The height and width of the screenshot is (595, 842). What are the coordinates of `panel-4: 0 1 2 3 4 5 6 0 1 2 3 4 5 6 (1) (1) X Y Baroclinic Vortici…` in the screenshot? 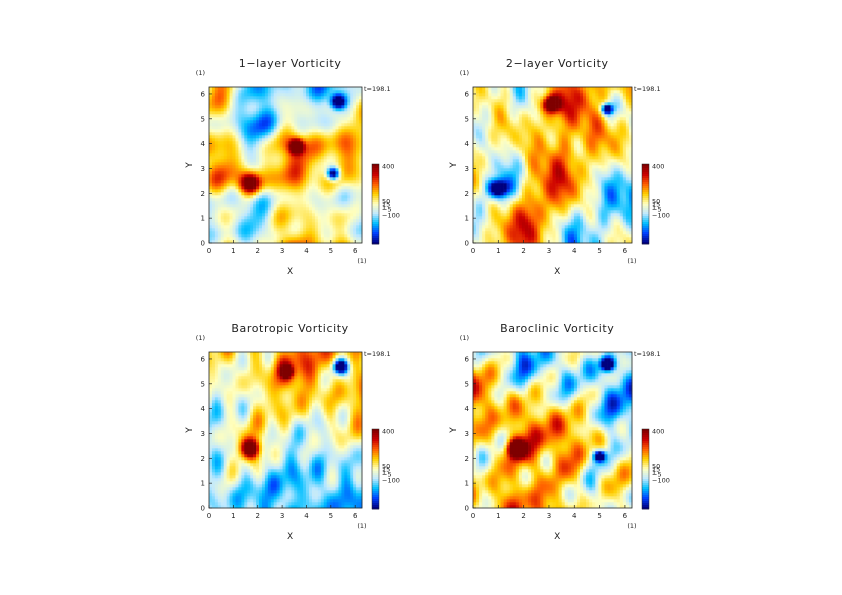 It's located at (559, 432).